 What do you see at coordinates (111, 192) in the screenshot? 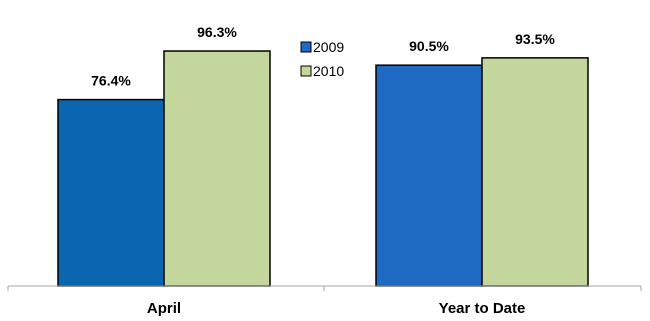
I see `bar-2009-april` at bounding box center [111, 192].